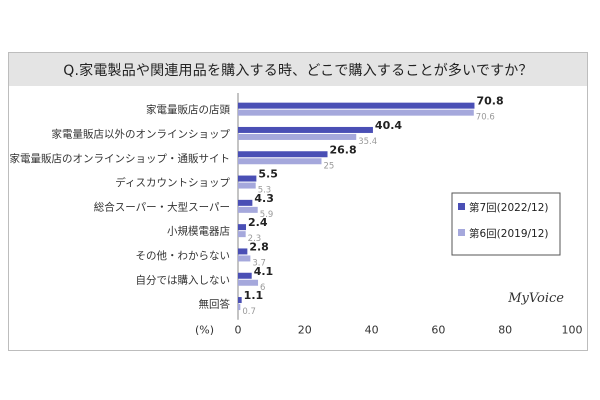  What do you see at coordinates (172, 182) in the screenshot?
I see `category-label: ディスカウントショップ` at bounding box center [172, 182].